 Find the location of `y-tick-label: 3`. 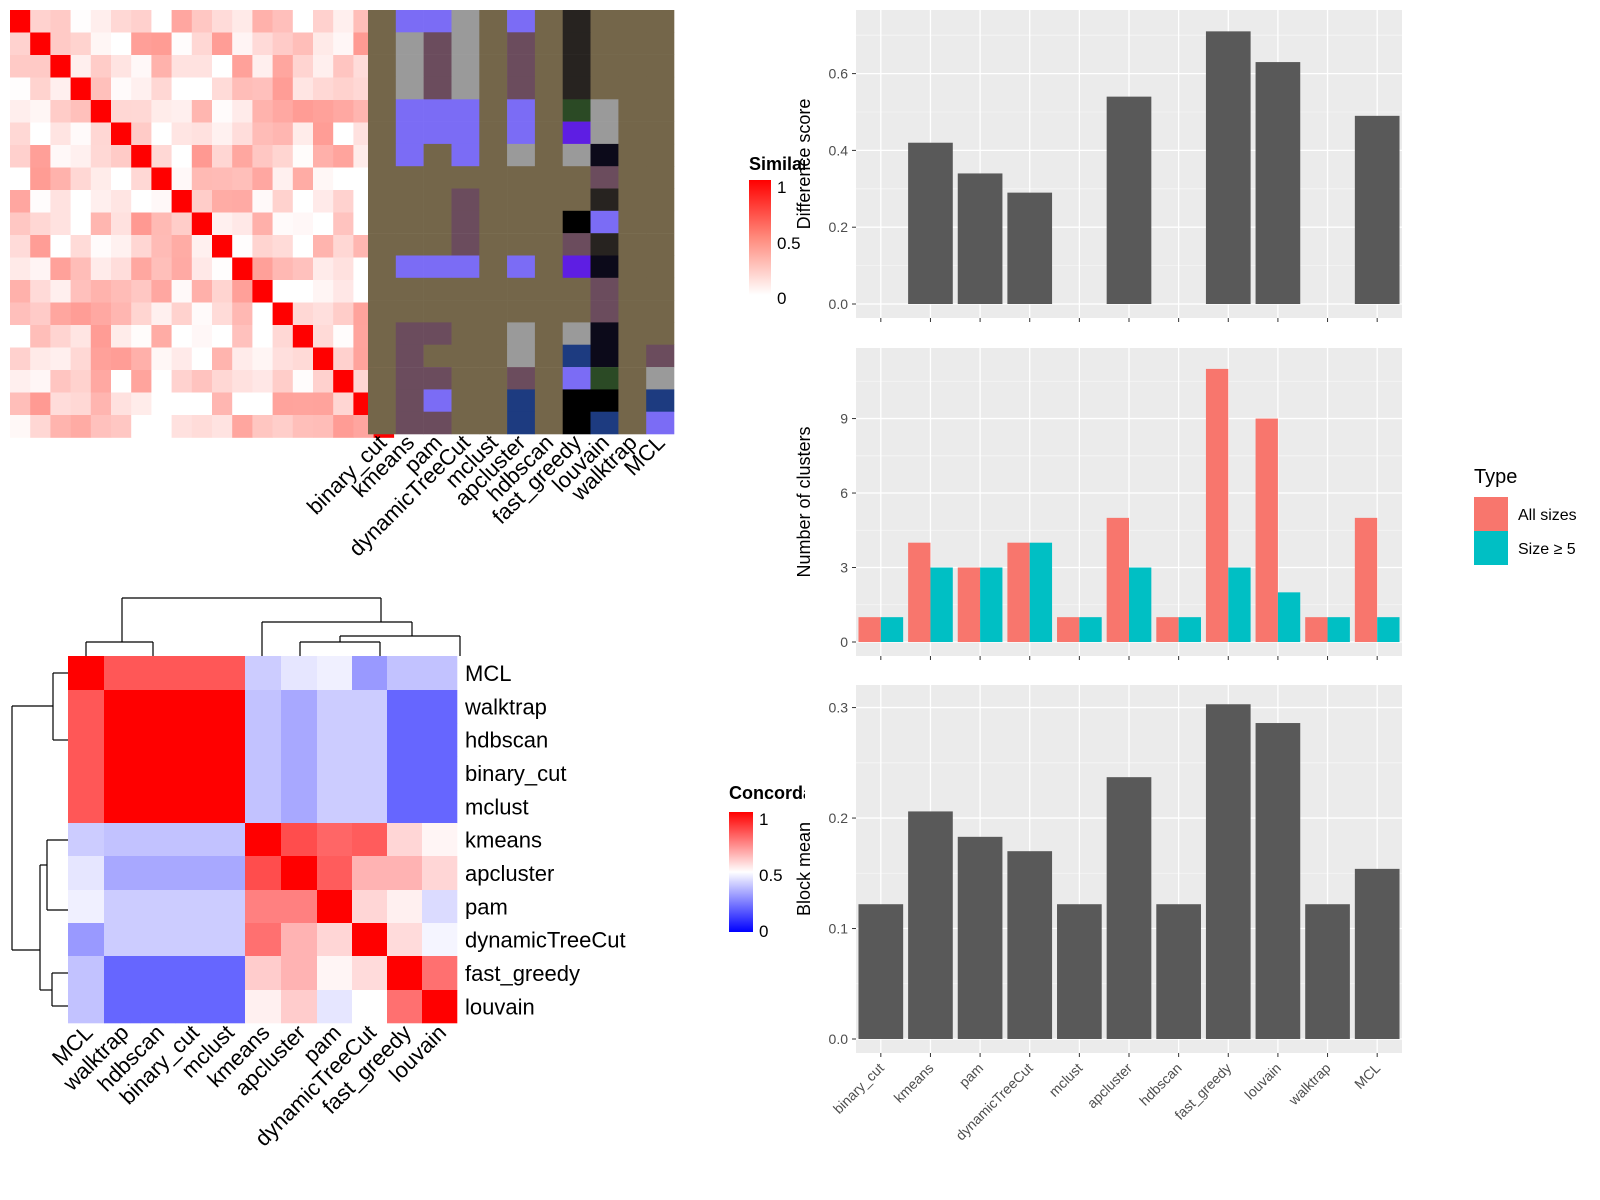

y-tick-label: 3 is located at coordinates (844, 568).